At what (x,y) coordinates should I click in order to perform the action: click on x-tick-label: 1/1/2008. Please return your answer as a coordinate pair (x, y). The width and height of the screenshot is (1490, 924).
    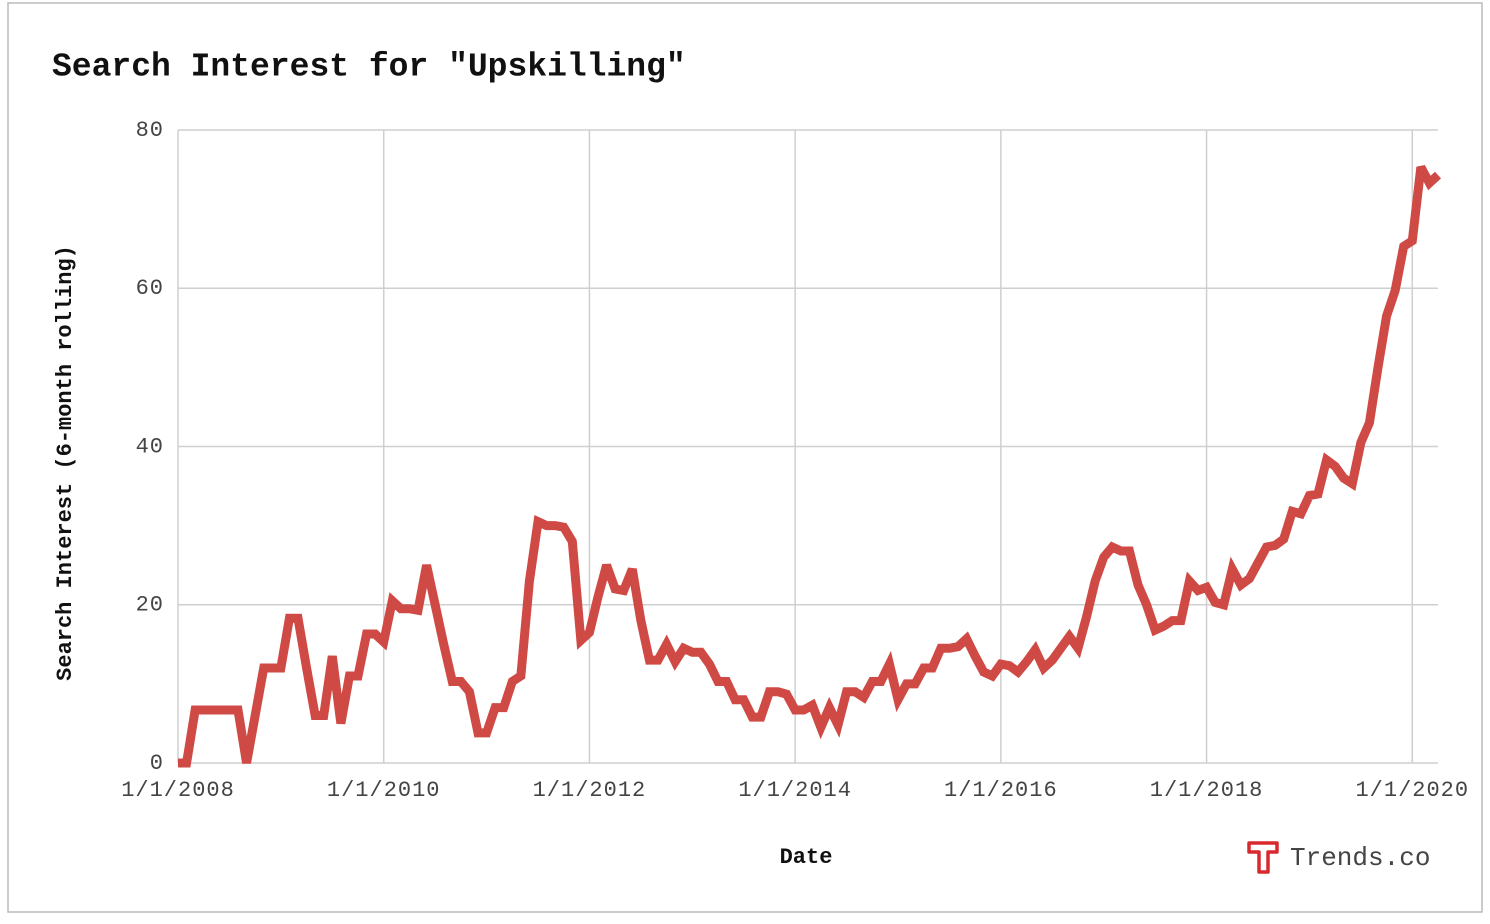
    Looking at the image, I should click on (178, 790).